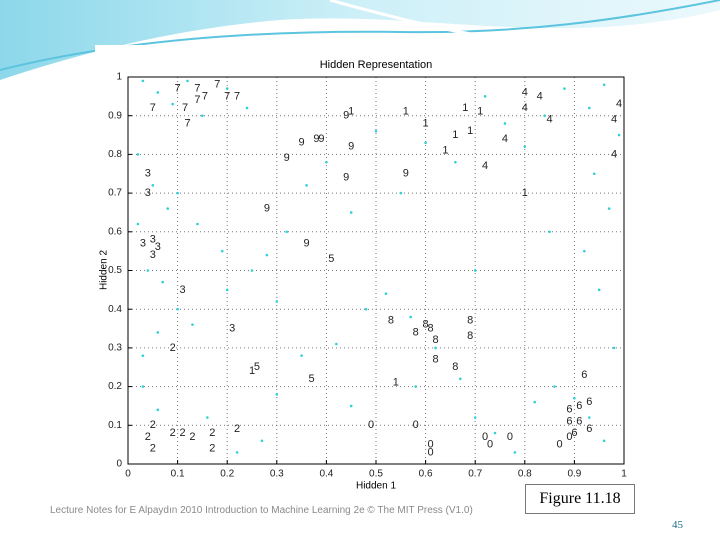 This screenshot has height=540, width=720. Describe the element at coordinates (119, 77) in the screenshot. I see `y-tick-label: 1` at that location.